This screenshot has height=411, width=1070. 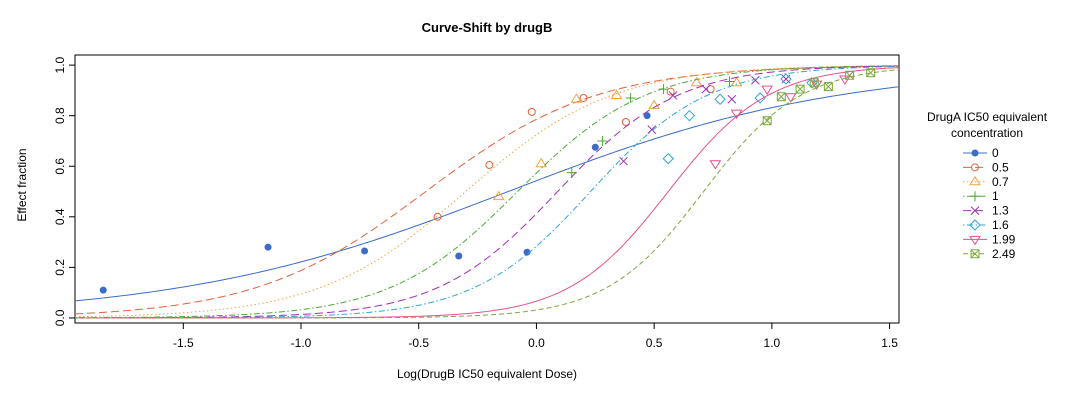 What do you see at coordinates (987, 117) in the screenshot?
I see `legend-title: DrugA IC50 equivalent` at bounding box center [987, 117].